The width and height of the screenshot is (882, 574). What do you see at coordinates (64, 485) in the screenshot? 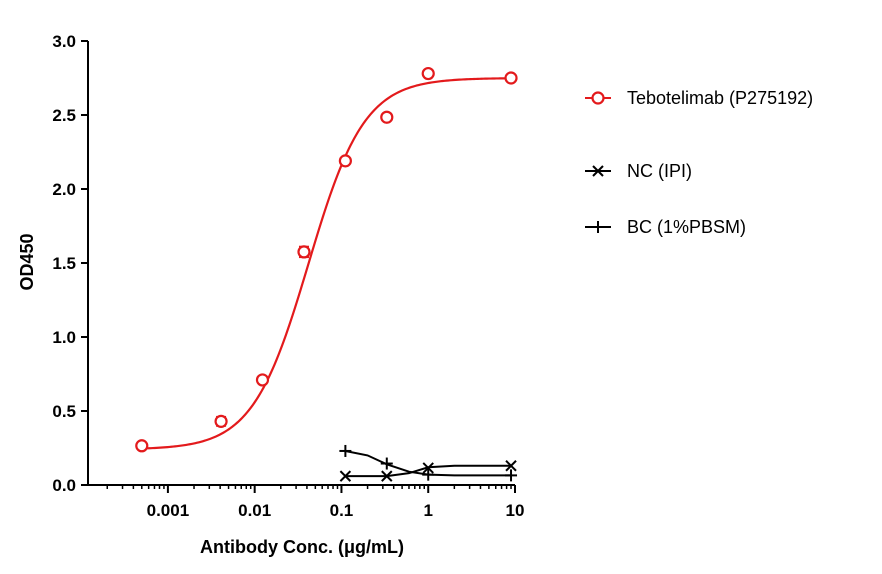
I see `y-tick-label: 0.0` at bounding box center [64, 485].